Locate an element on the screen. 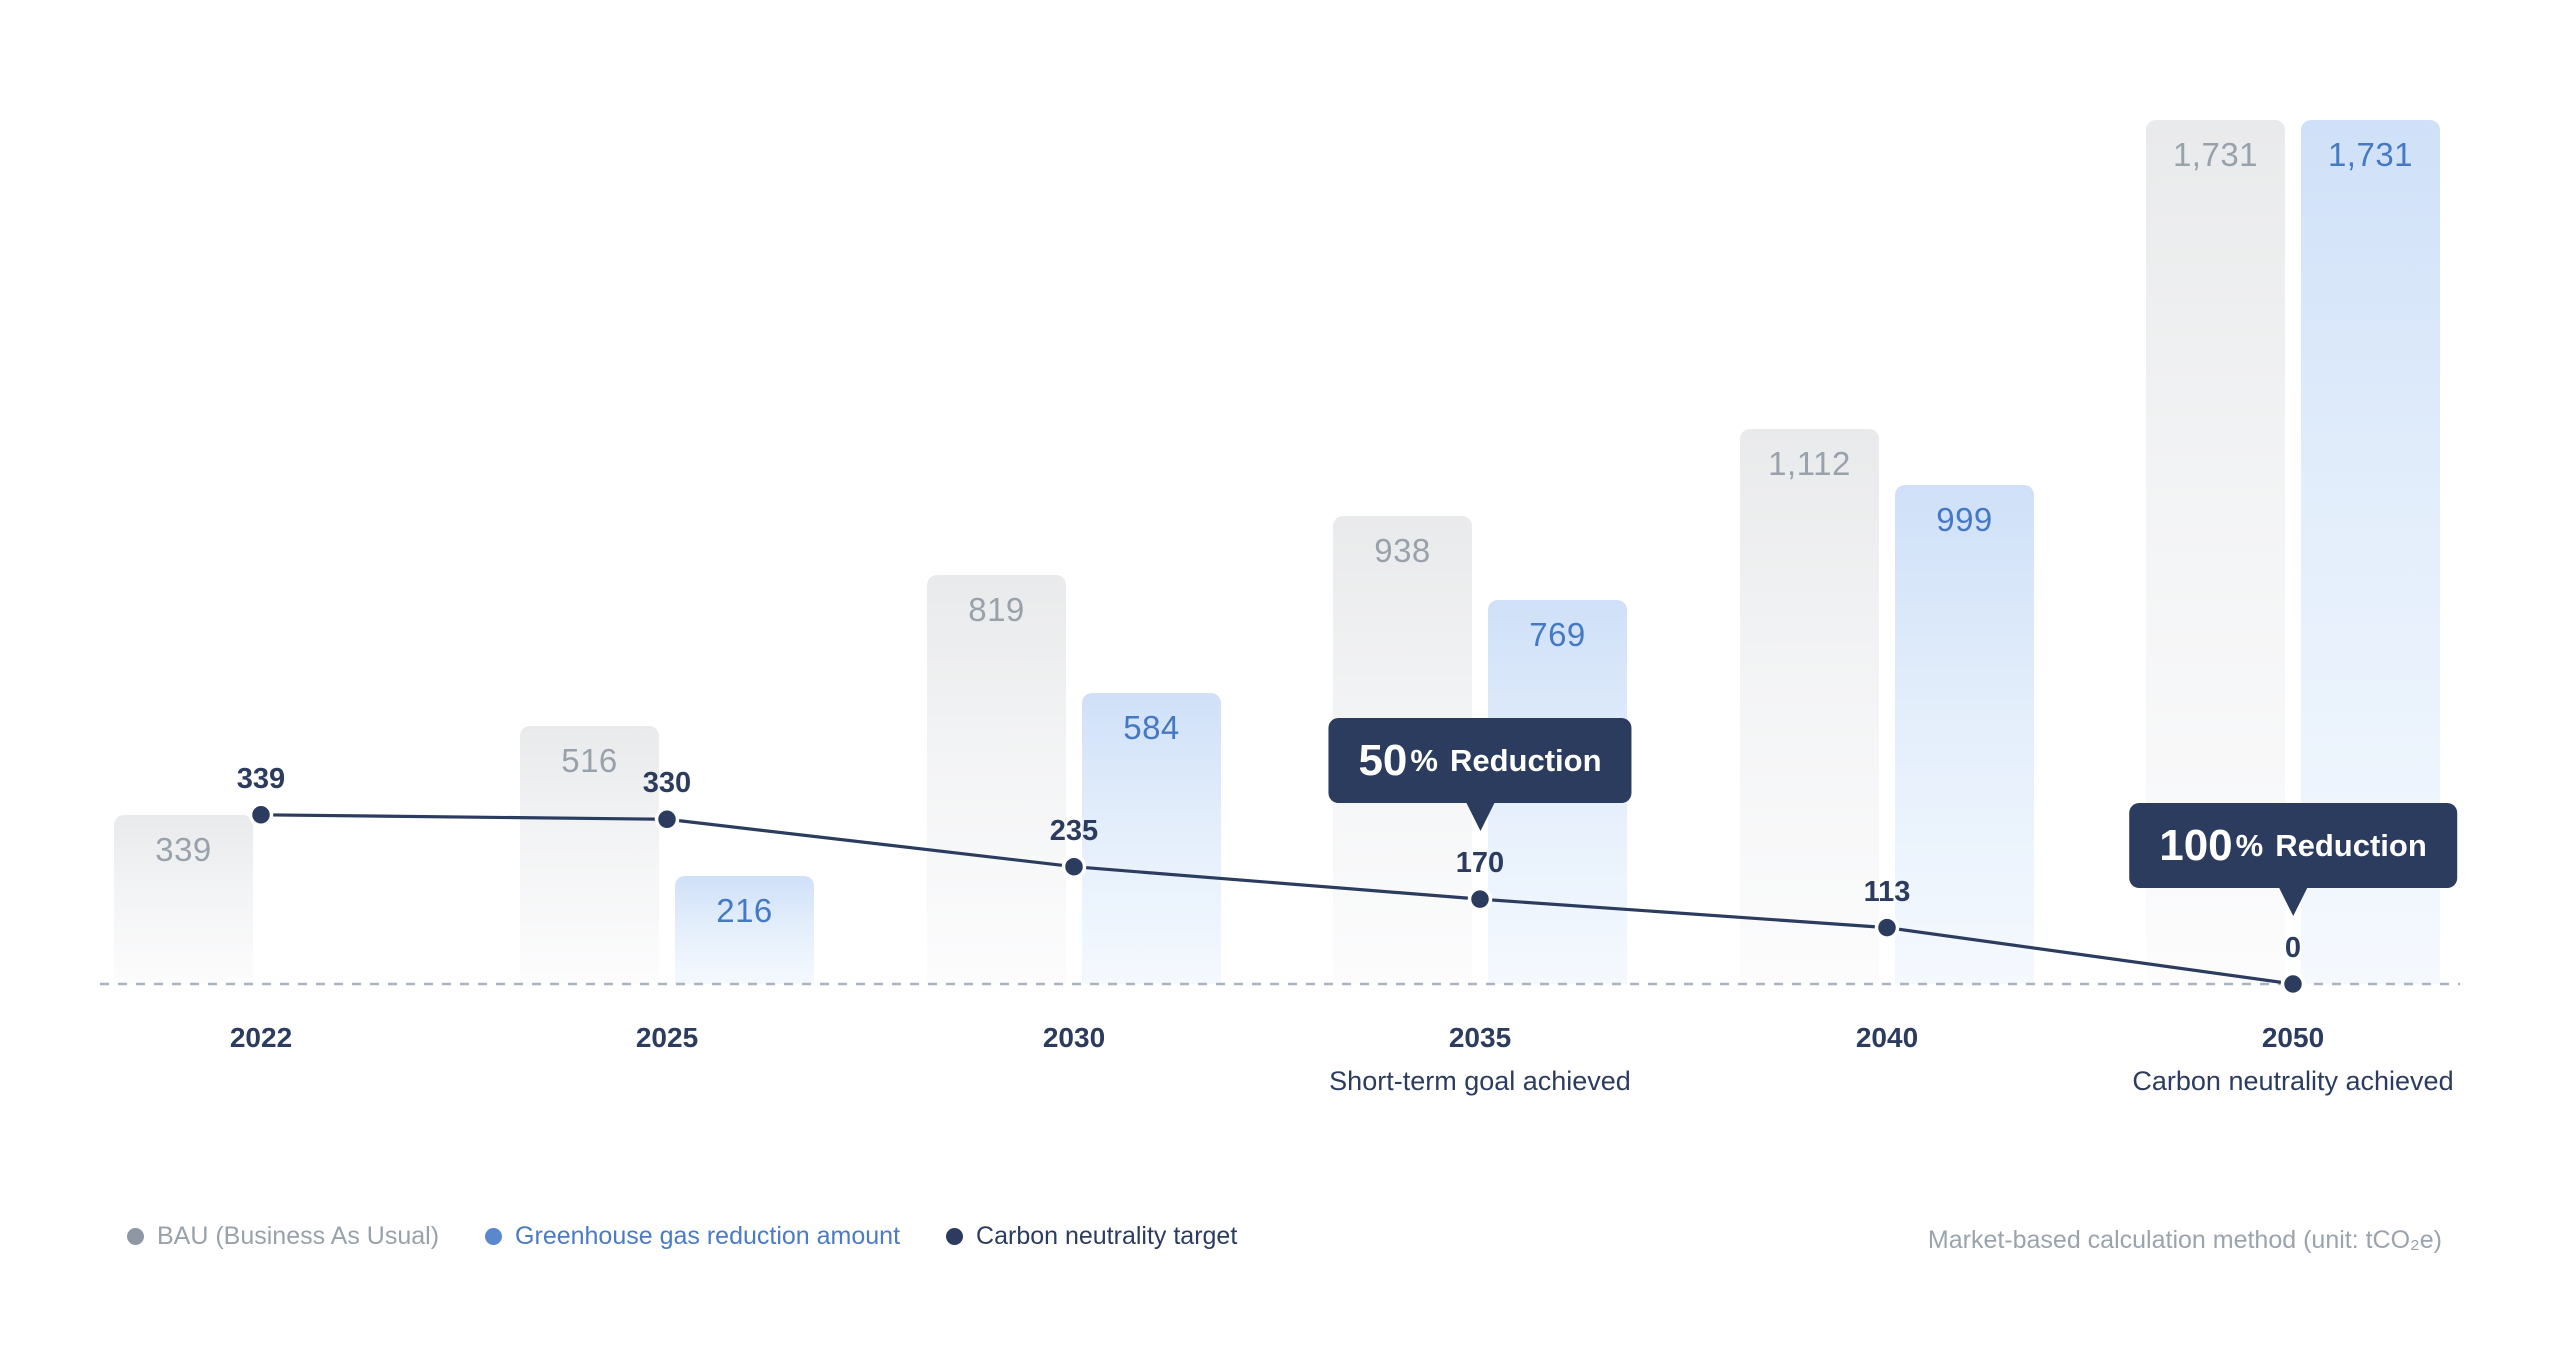 This screenshot has height=1348, width=2560. x-axis-label-2030: 2030 is located at coordinates (1074, 1037).